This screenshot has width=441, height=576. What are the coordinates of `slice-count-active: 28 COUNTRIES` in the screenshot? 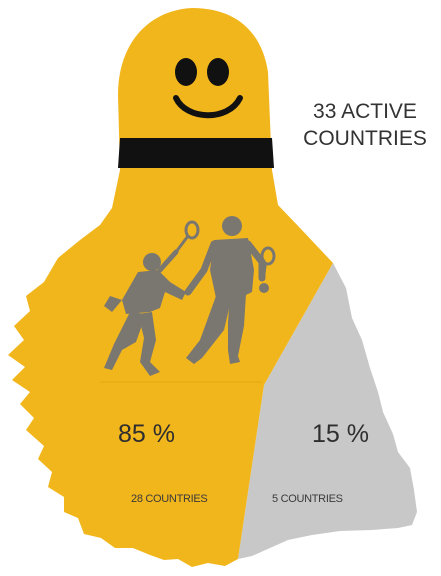 It's located at (169, 499).